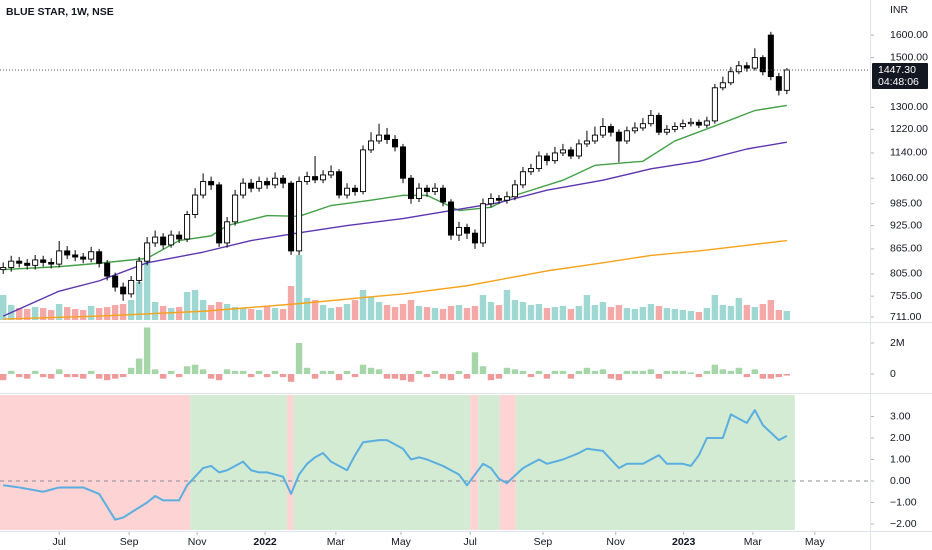 This screenshot has width=932, height=550. What do you see at coordinates (197, 542) in the screenshot?
I see `x-tick-label: Nov` at bounding box center [197, 542].